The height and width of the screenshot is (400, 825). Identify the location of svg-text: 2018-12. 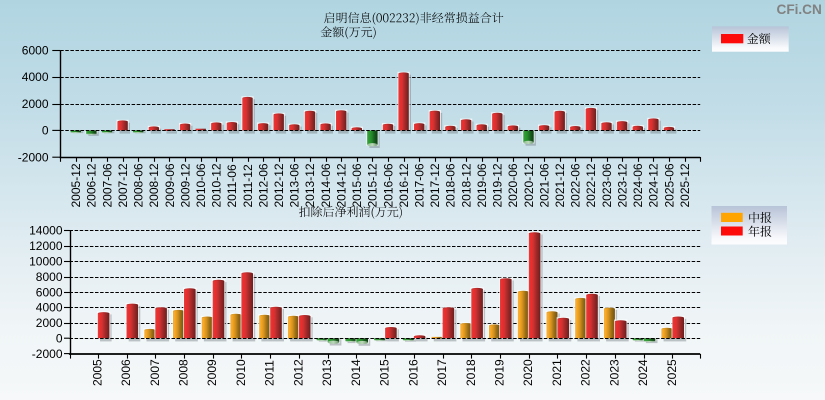
(466, 185).